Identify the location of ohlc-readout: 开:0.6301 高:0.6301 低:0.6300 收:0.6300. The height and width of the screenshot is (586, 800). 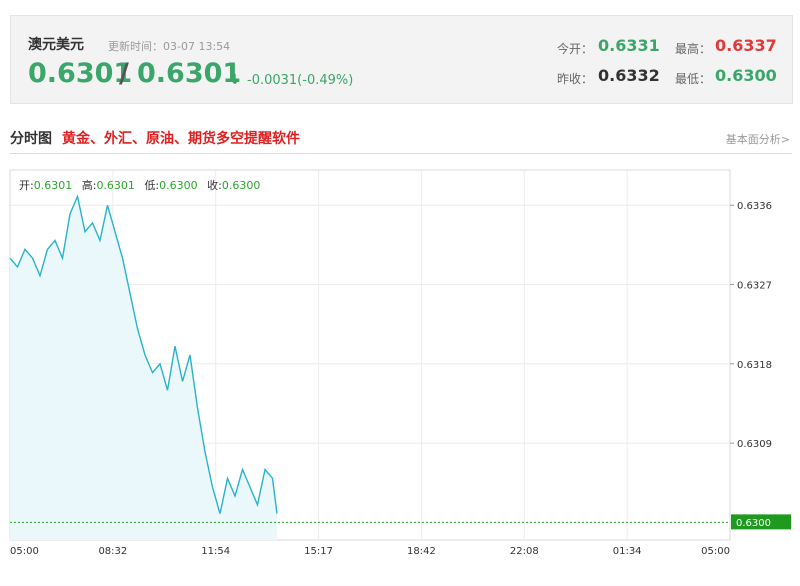
(139, 185).